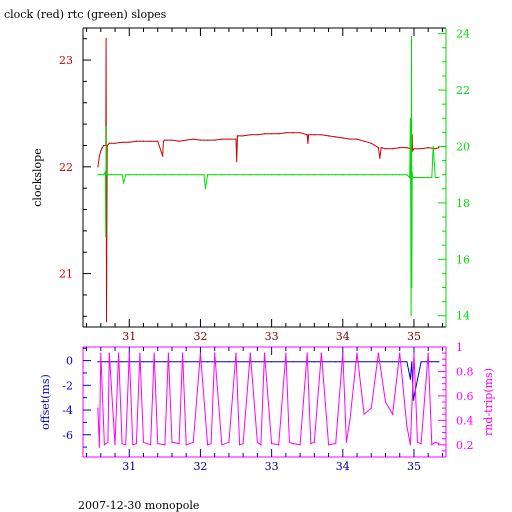  I want to click on x-tick-label: 32, so click(200, 466).